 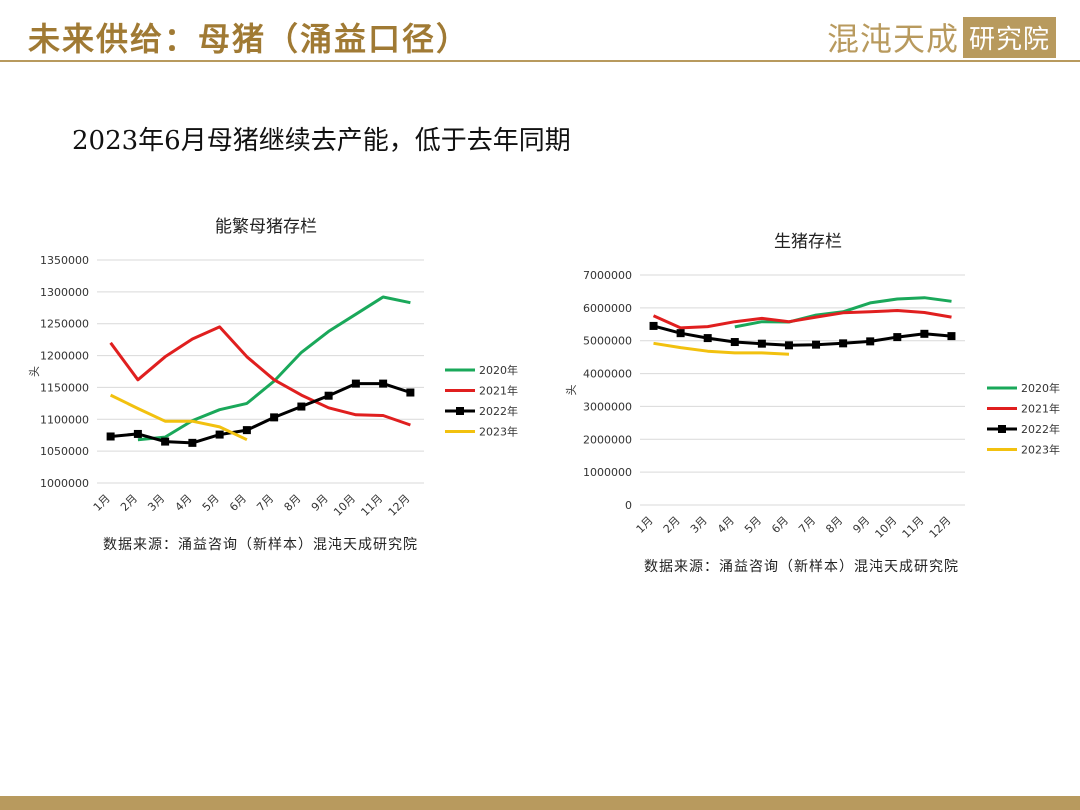 What do you see at coordinates (801, 567) in the screenshot?
I see `right-chart-source: 数据来源：涌益咨询（新样本）混沌天成研究院` at bounding box center [801, 567].